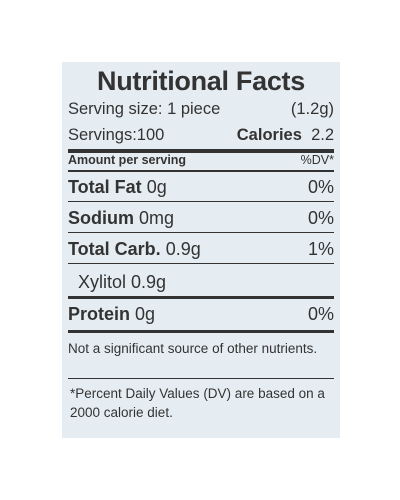 Image resolution: width=400 pixels, height=500 pixels. I want to click on nutrient: Total Fat 0g, so click(117, 187).